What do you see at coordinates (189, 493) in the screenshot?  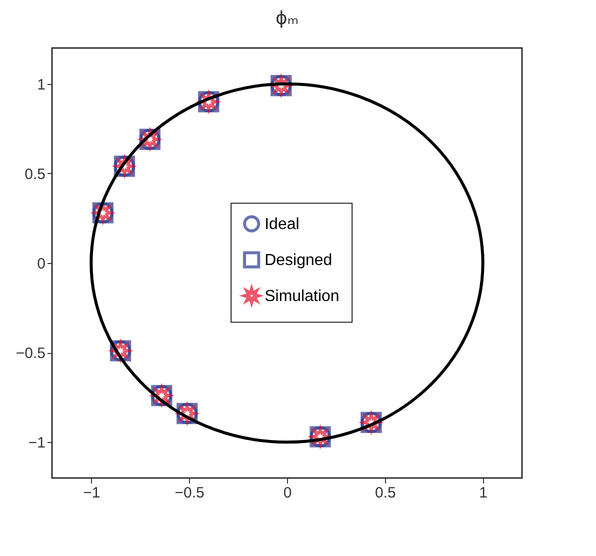 I see `x-tick-label: −0.5` at bounding box center [189, 493].